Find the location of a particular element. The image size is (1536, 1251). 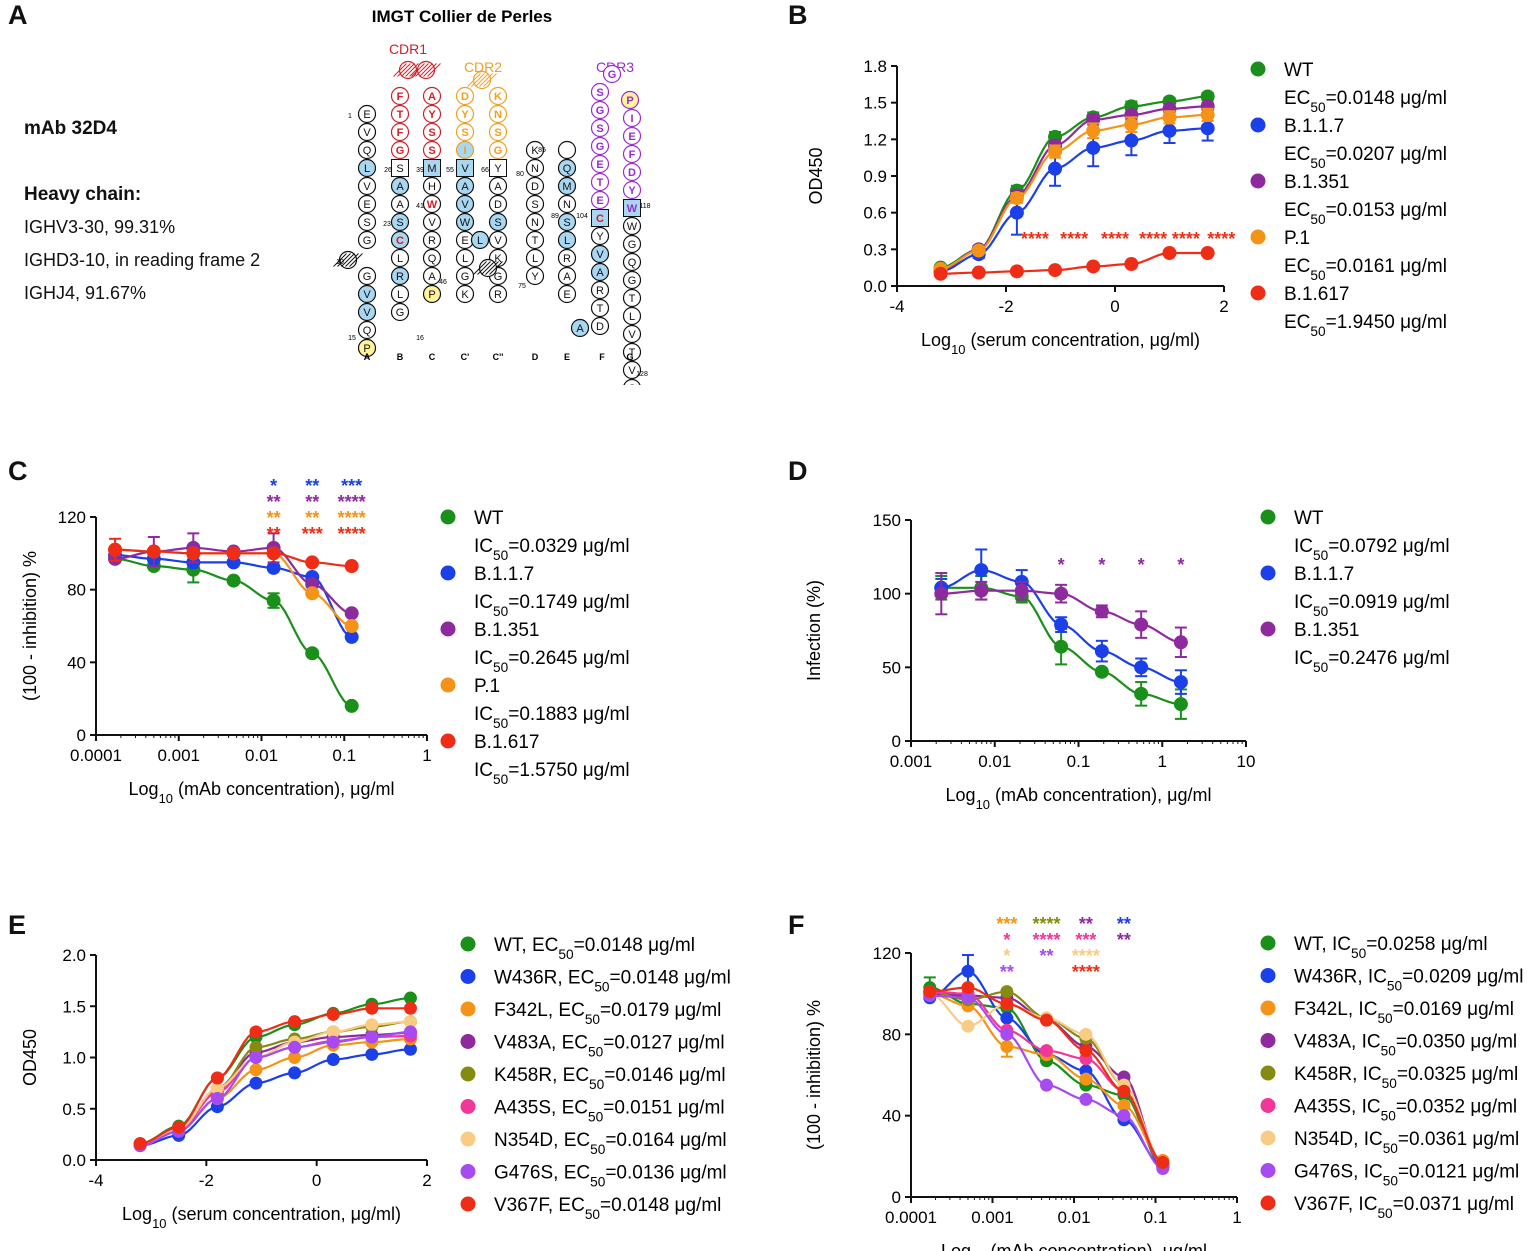

residue-letter: K is located at coordinates (465, 295).